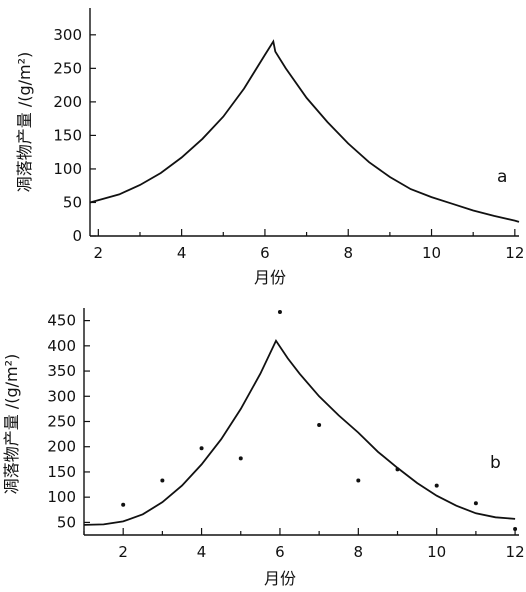 The image size is (526, 592). What do you see at coordinates (61, 321) in the screenshot?
I see `y-tick-label-b: 450` at bounding box center [61, 321].